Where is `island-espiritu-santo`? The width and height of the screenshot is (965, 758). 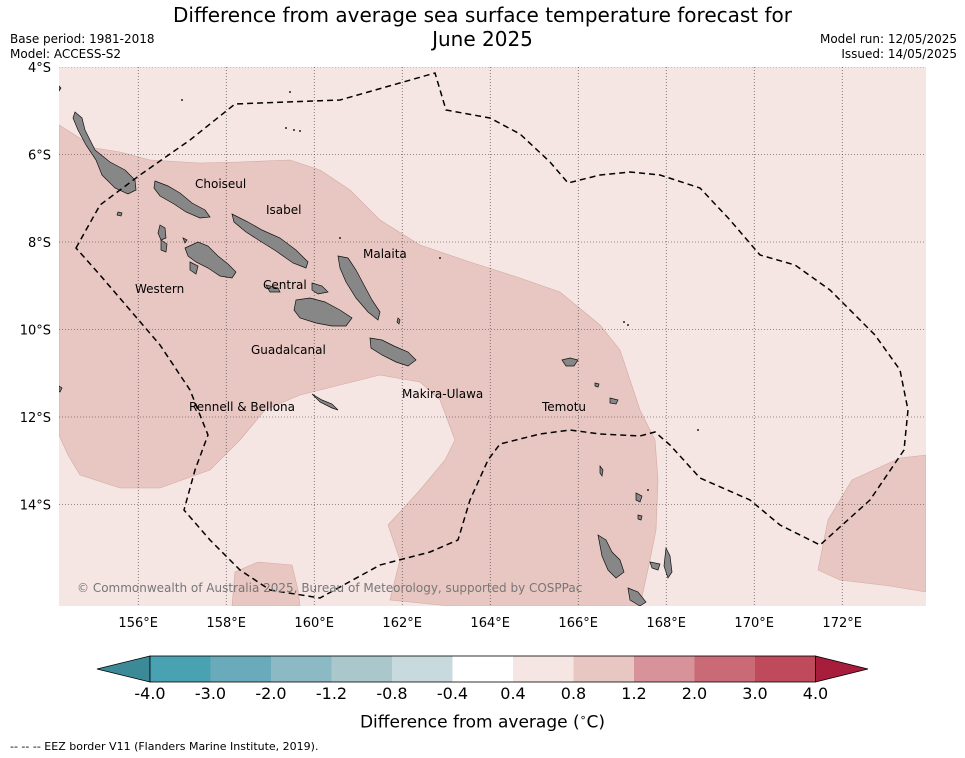 island-espiritu-santo is located at coordinates (611, 556).